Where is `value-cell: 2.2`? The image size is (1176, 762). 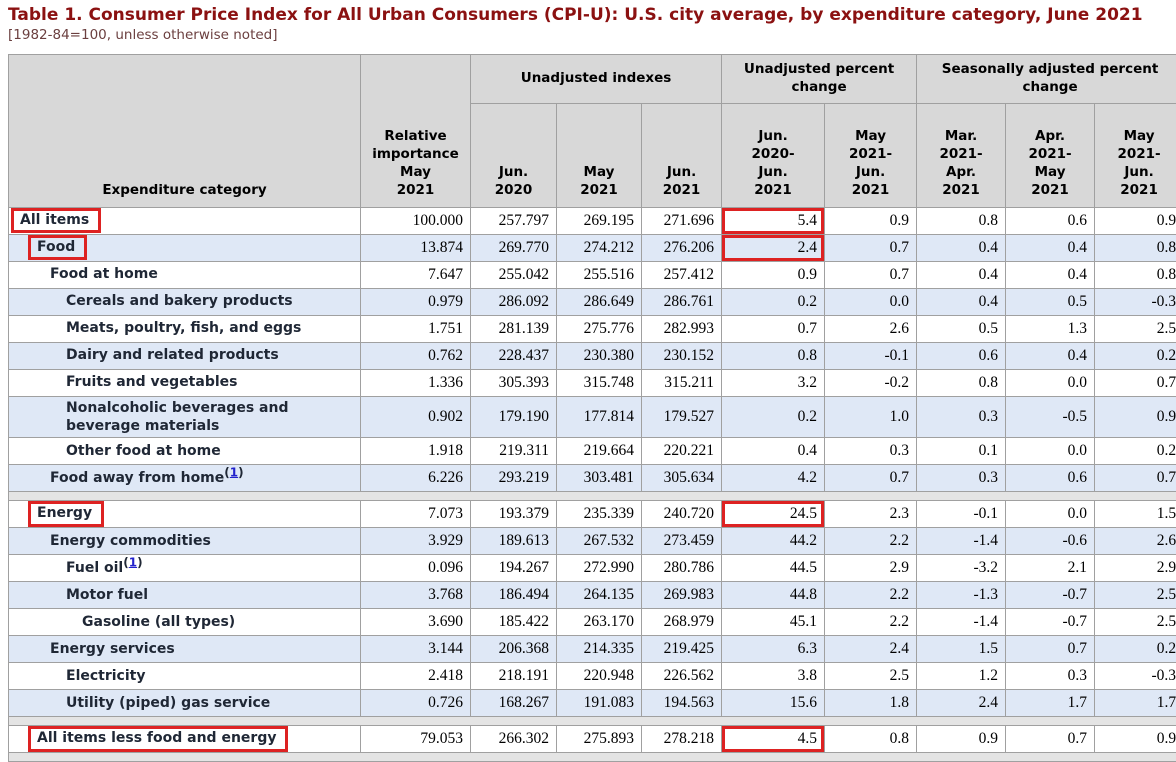 value-cell: 2.2 is located at coordinates (871, 621).